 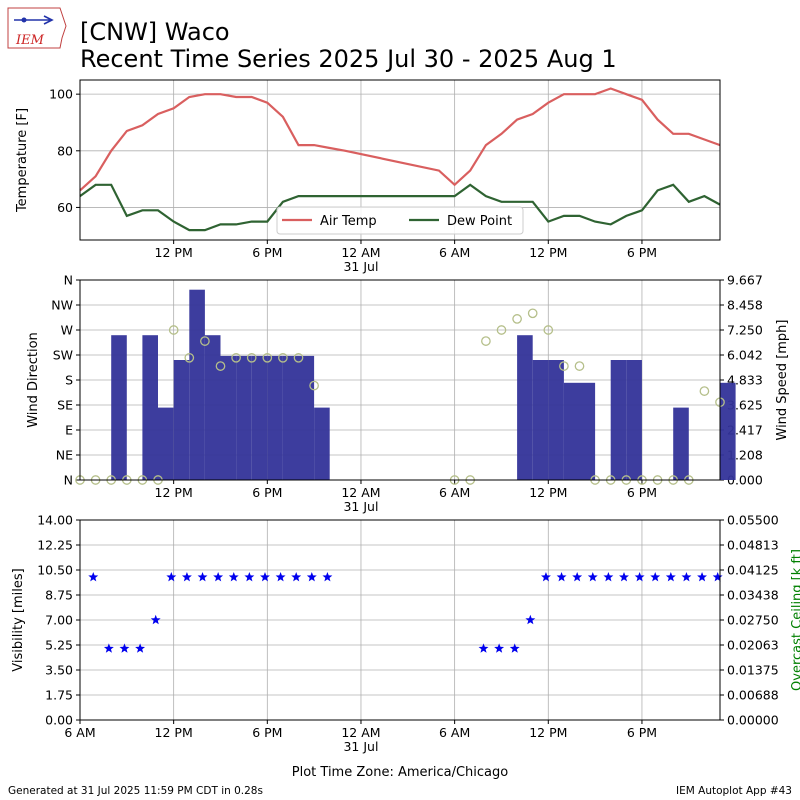 What do you see at coordinates (68, 480) in the screenshot?
I see `wind-dir-tick-label: N` at bounding box center [68, 480].